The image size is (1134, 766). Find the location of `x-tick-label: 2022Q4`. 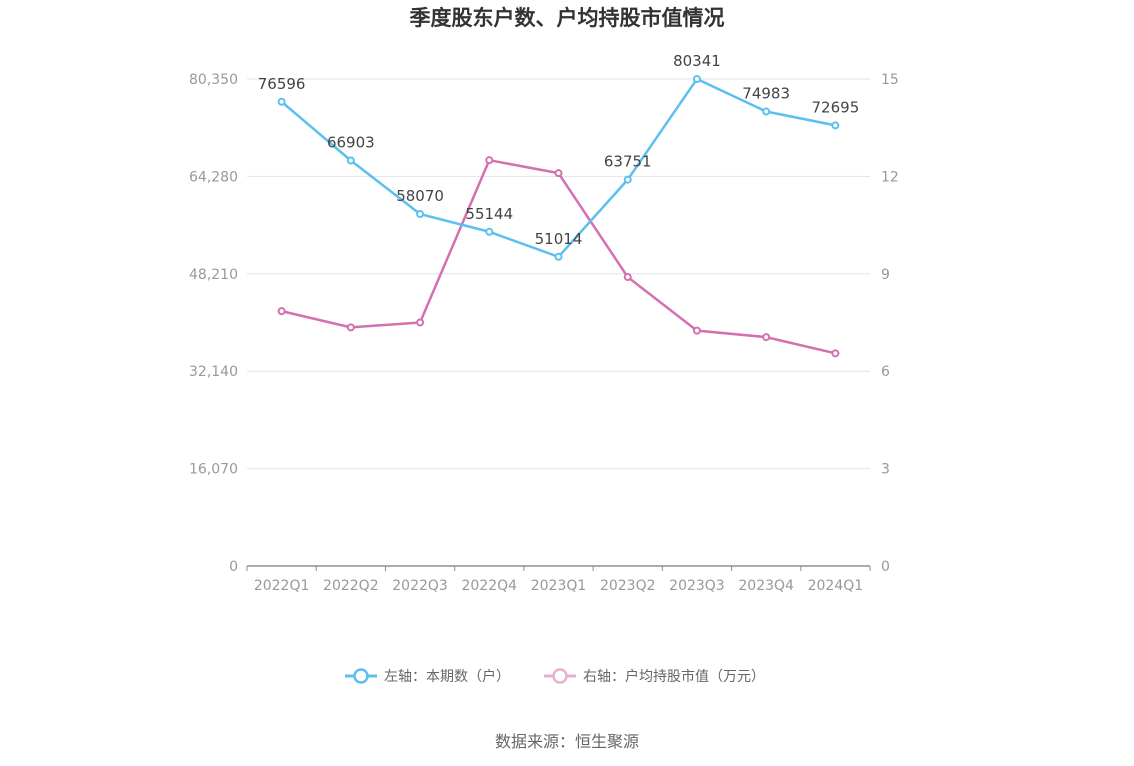

x-tick-label: 2022Q4 is located at coordinates (489, 586).